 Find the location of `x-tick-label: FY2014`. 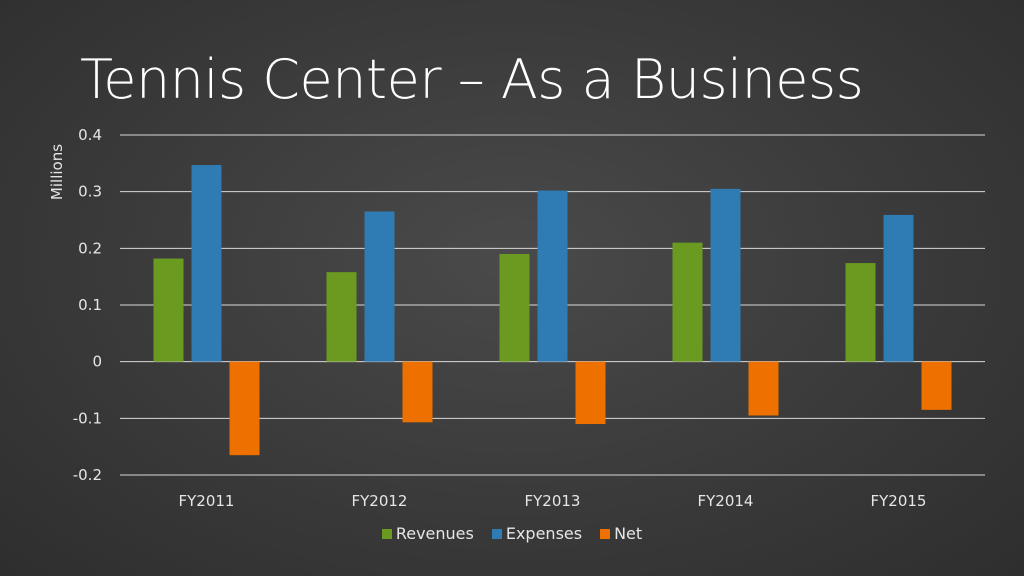

x-tick-label: FY2014 is located at coordinates (726, 501).